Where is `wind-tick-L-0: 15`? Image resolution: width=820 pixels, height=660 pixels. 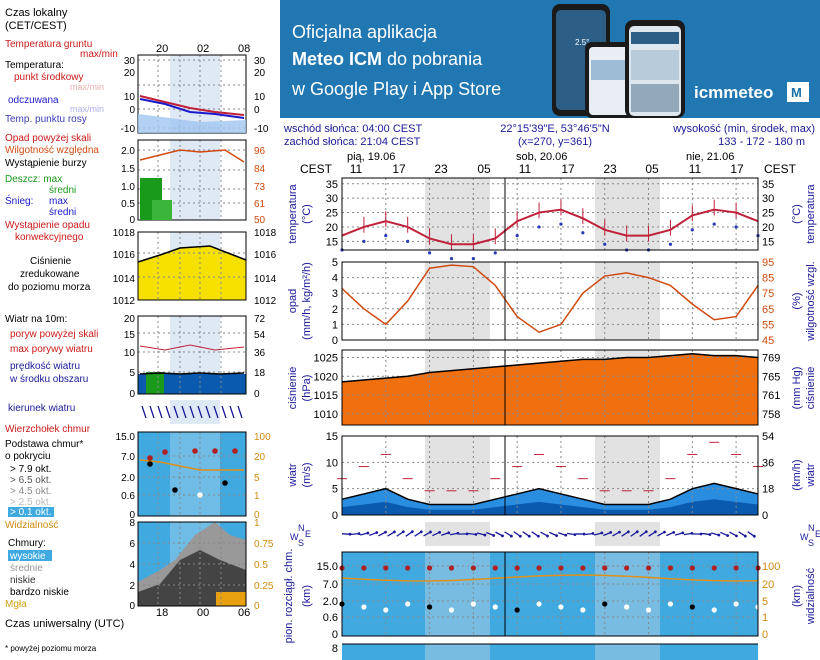 wind-tick-L-0: 15 is located at coordinates (332, 437).